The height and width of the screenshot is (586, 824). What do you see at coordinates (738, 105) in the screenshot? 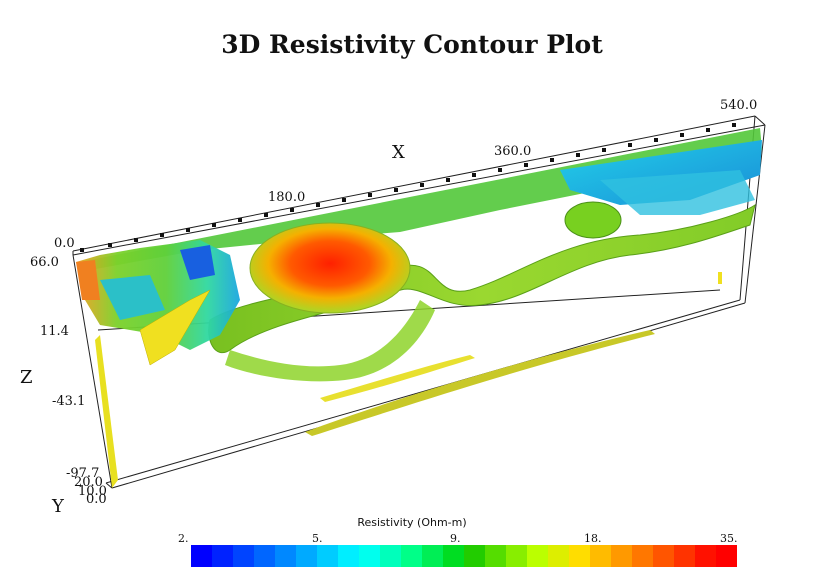
I see `x-axis-tick-540: 540.0` at bounding box center [738, 105].